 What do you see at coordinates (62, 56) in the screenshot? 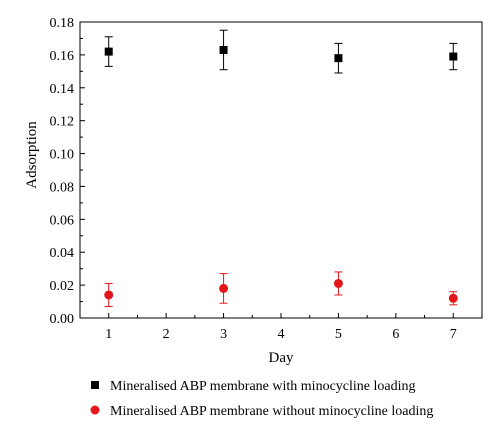
I see `y-tick-label: 0.16` at bounding box center [62, 56].